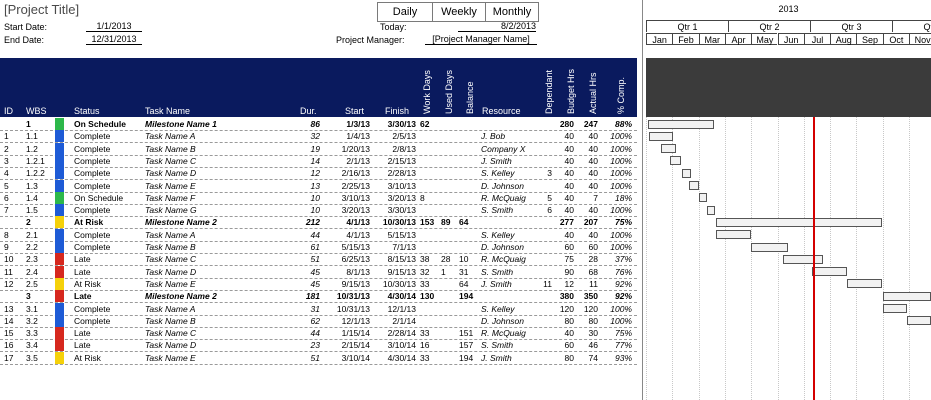 Image resolution: width=931 pixels, height=400 pixels. Describe the element at coordinates (32, 333) in the screenshot. I see `cell-wbs: 3.3` at that location.